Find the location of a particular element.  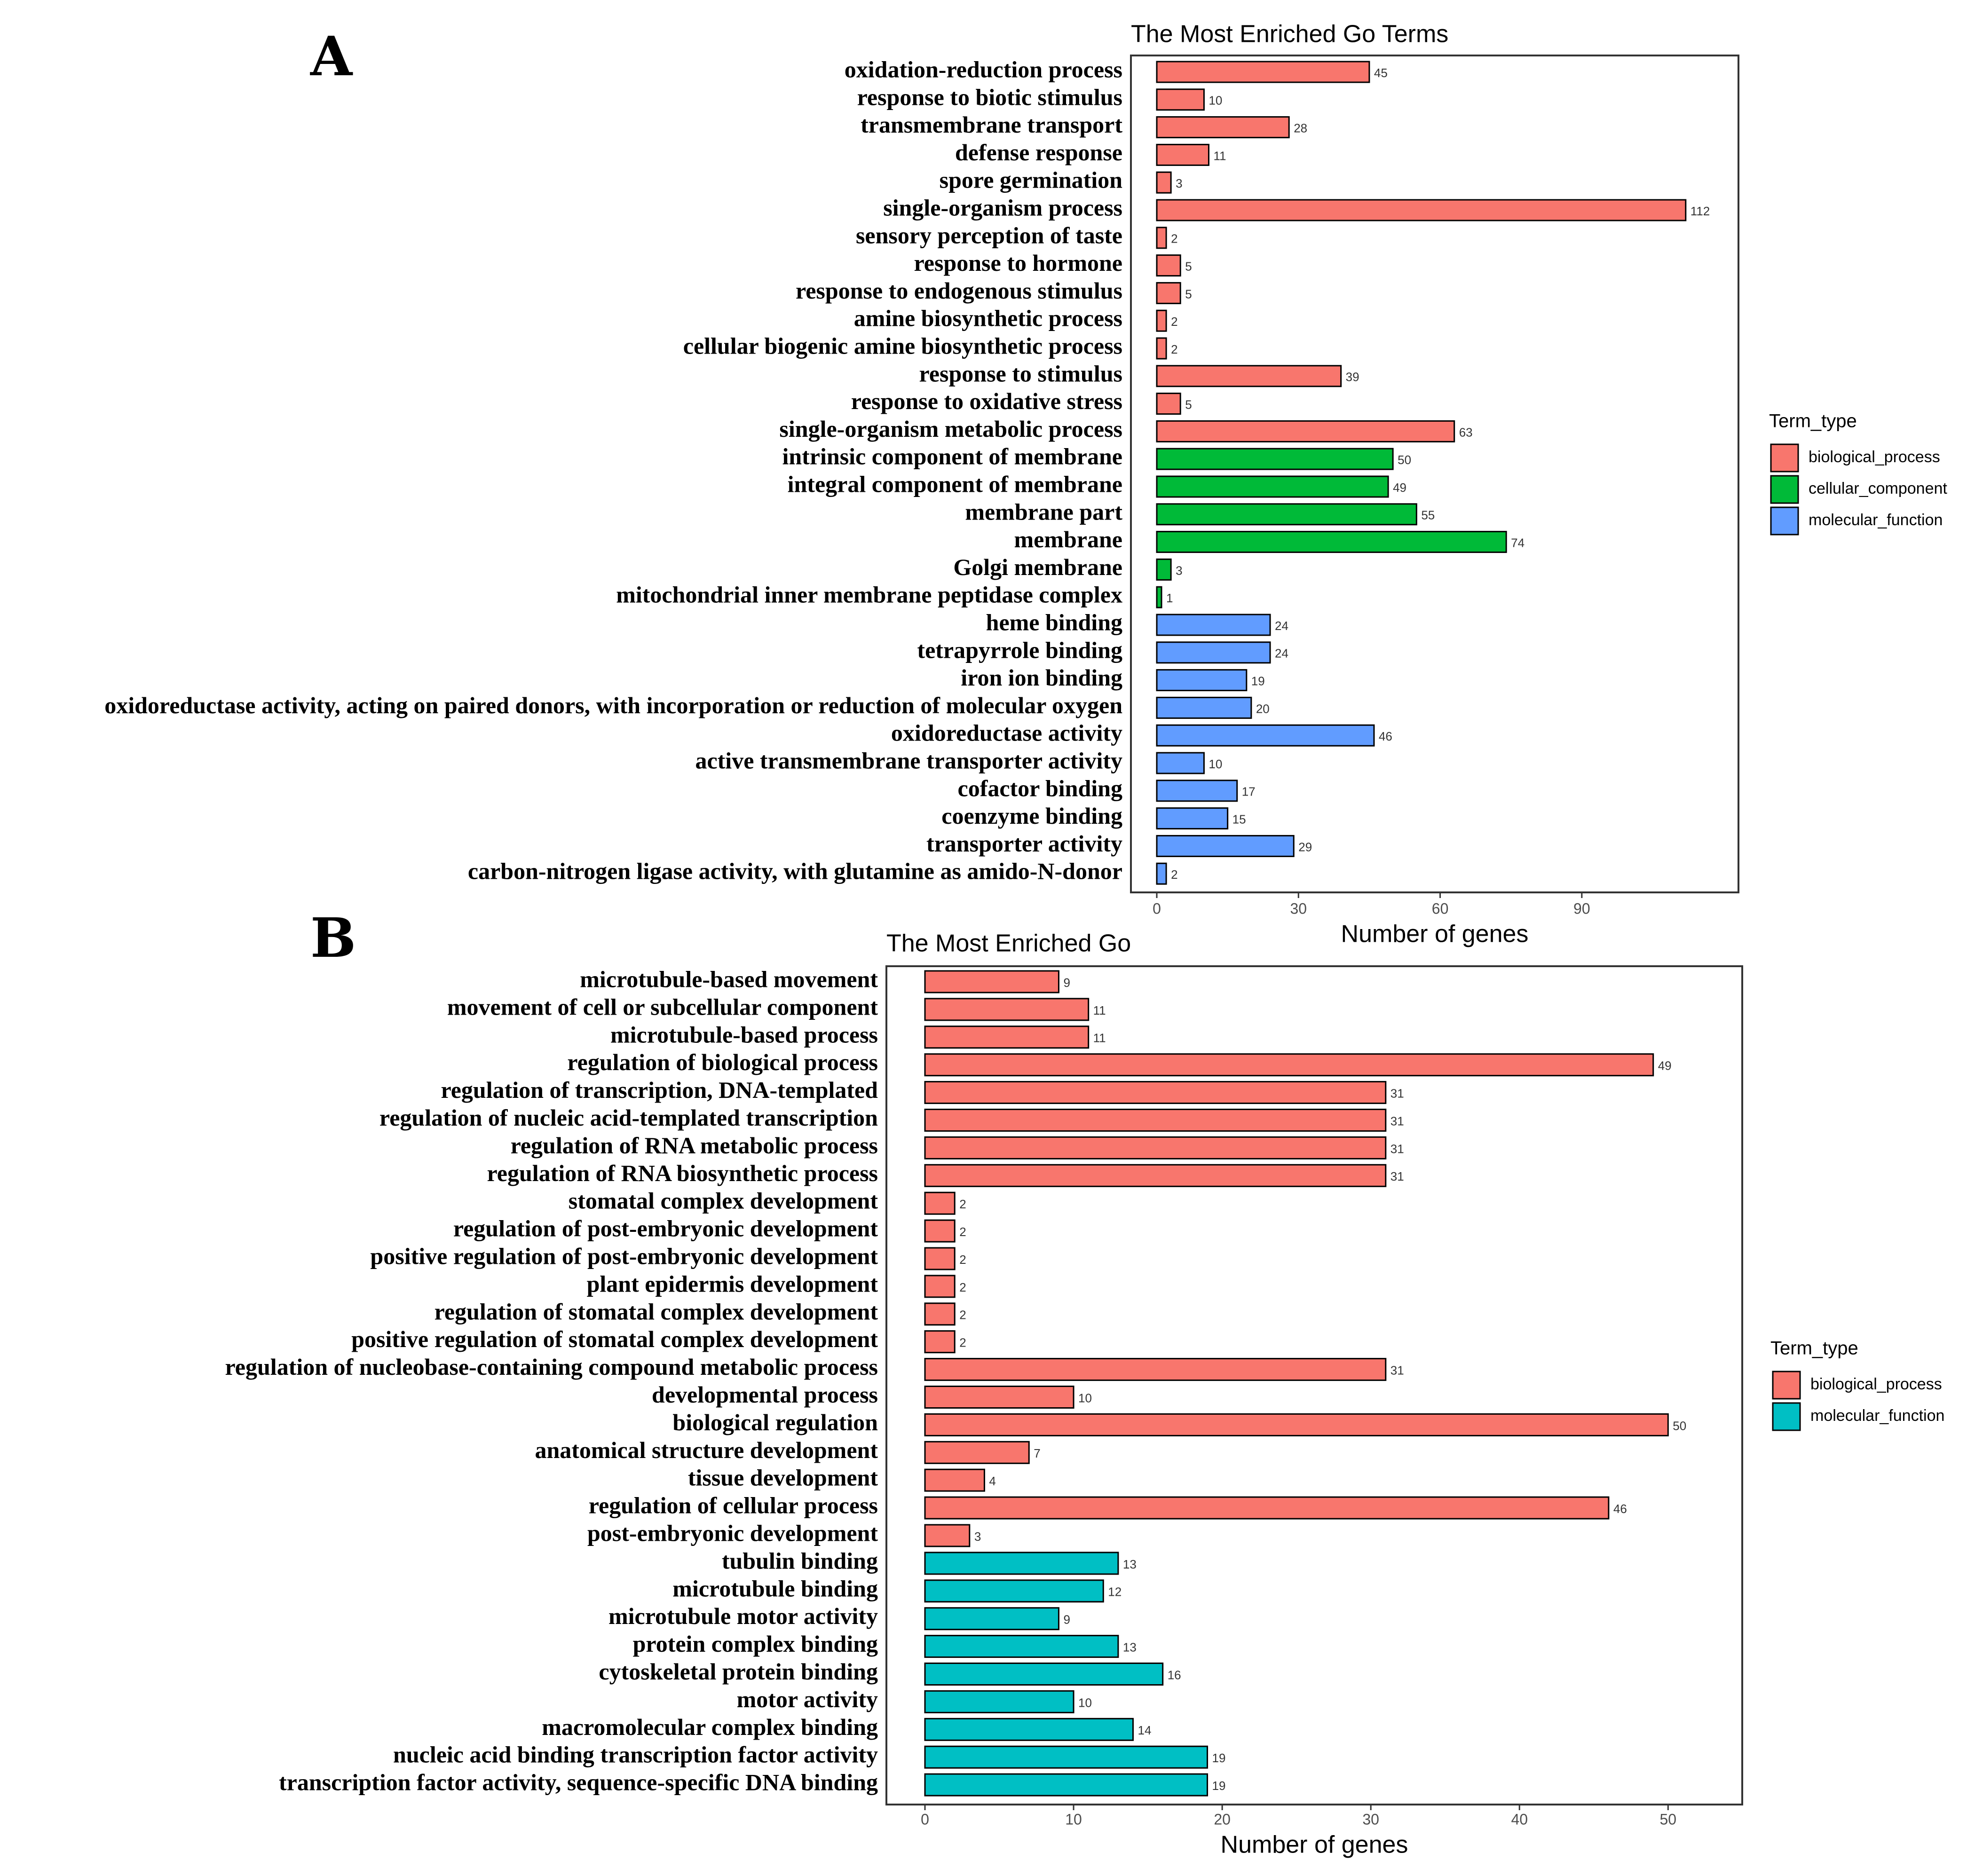

value-label-a-1: 10 is located at coordinates (1215, 101).